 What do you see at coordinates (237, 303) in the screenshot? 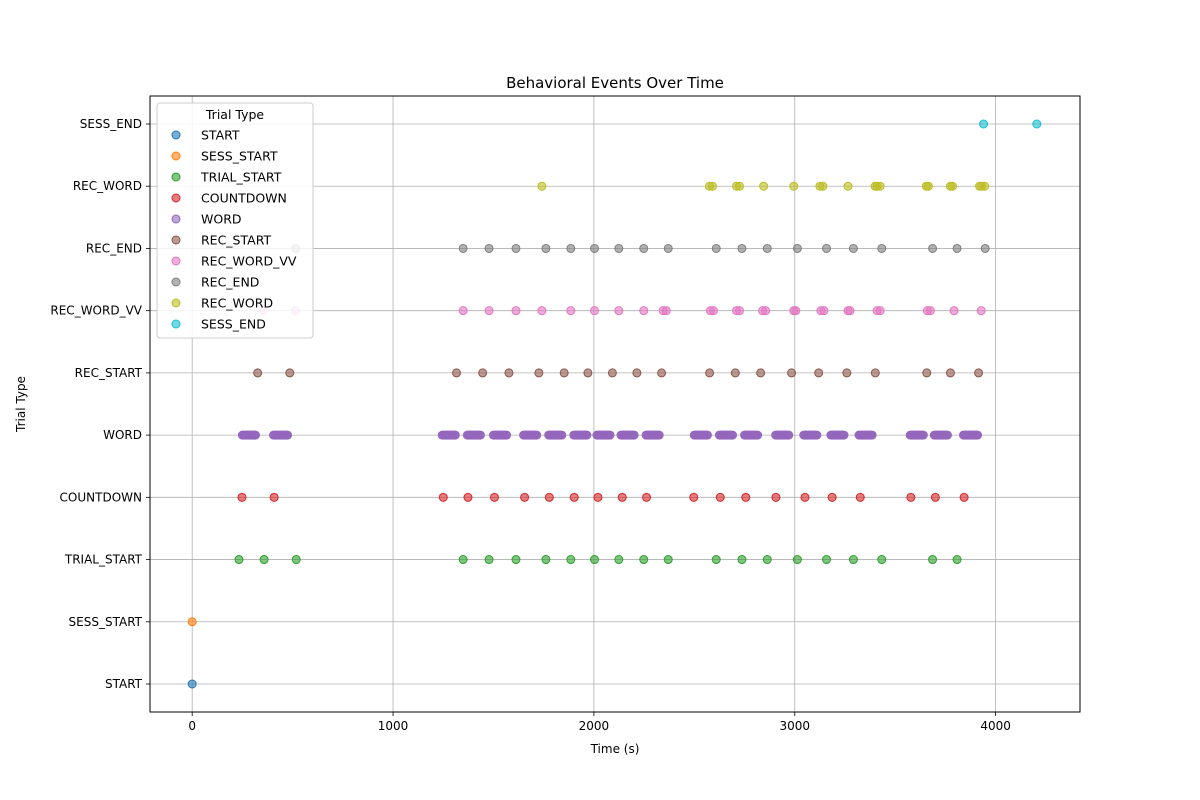
I see `legend-entry: REC_WORD` at bounding box center [237, 303].